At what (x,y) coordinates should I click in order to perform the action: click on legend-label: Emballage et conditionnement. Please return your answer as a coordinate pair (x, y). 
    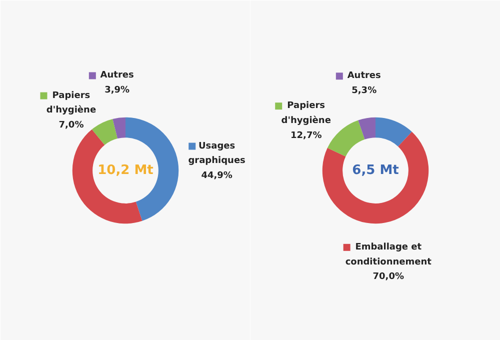
    Looking at the image, I should click on (388, 255).